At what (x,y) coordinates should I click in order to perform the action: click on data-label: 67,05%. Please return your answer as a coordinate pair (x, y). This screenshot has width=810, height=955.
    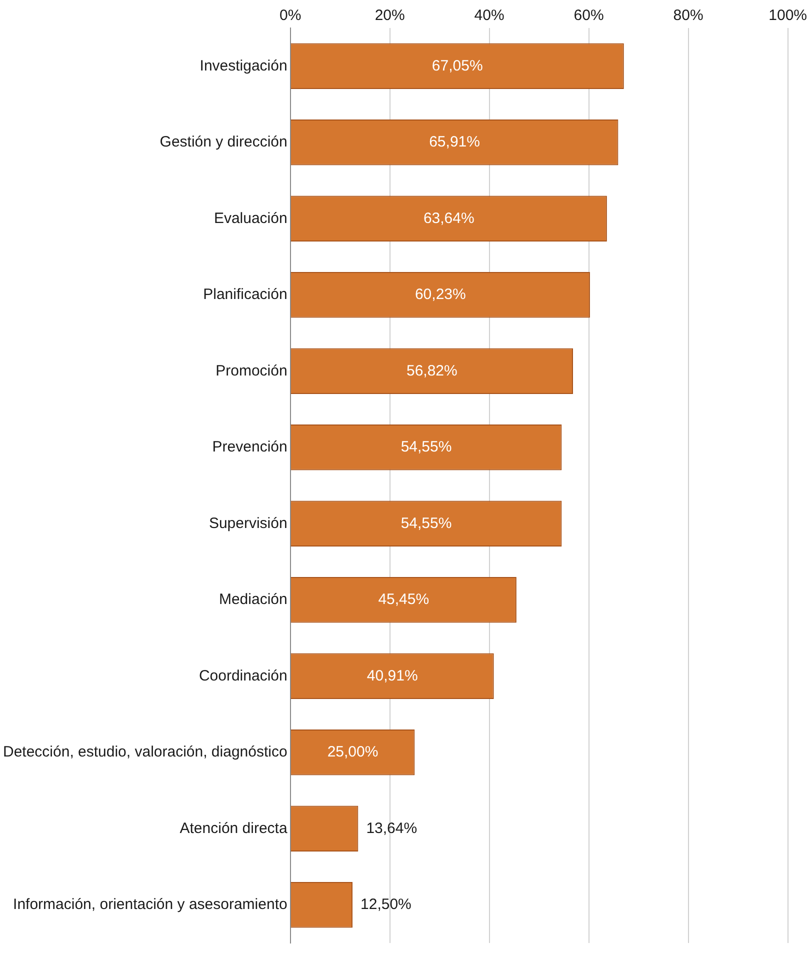
    Looking at the image, I should click on (457, 65).